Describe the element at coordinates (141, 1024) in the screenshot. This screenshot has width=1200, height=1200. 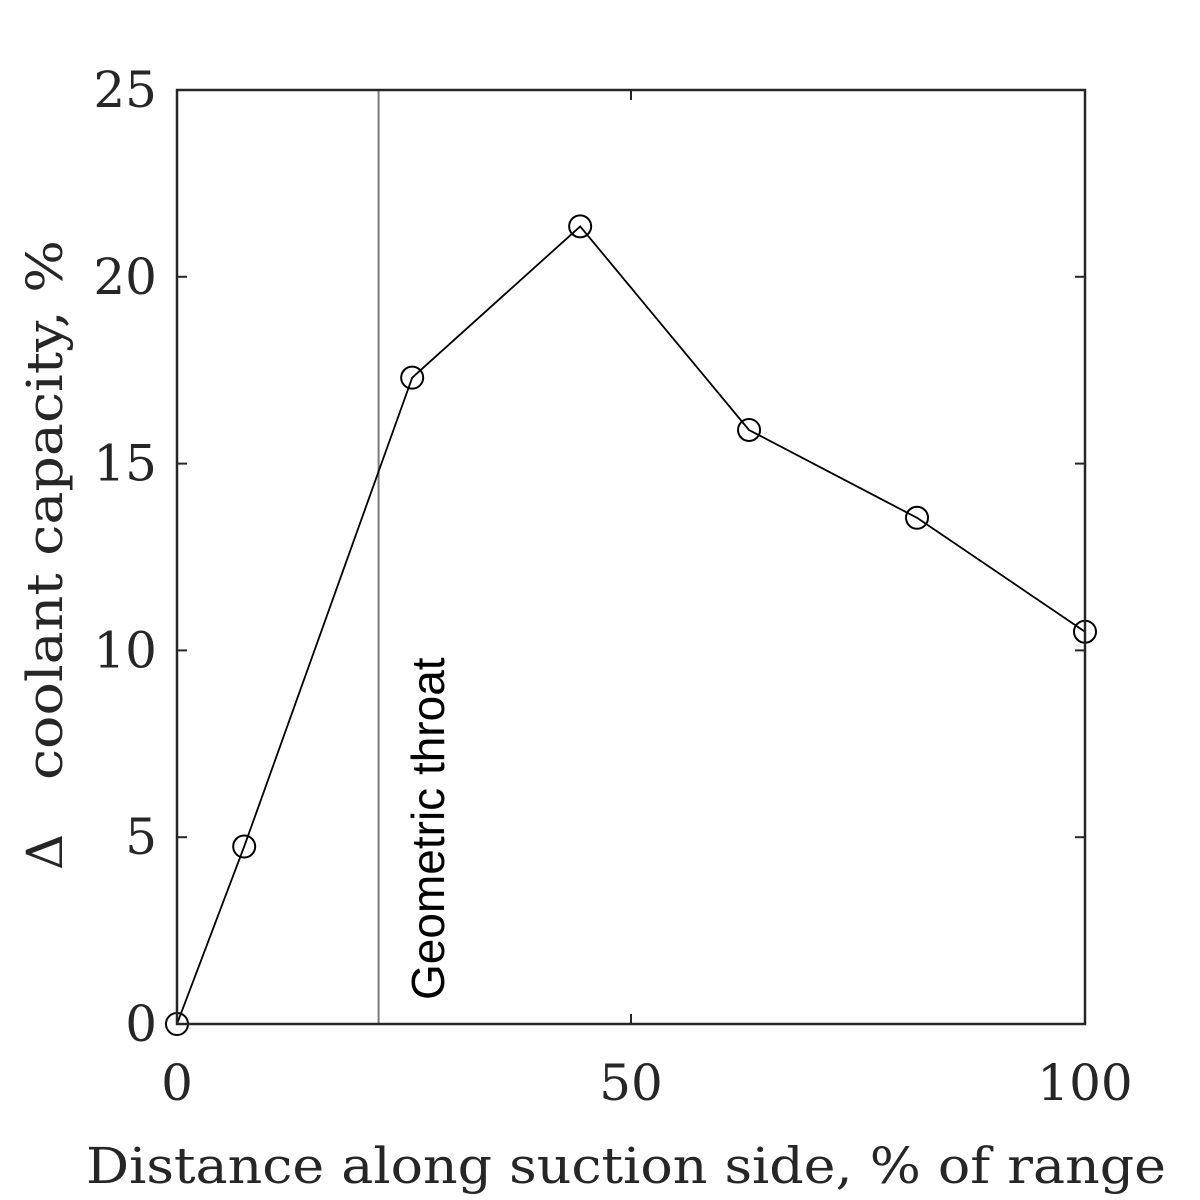
I see `y-tick-label-0: 0` at that location.